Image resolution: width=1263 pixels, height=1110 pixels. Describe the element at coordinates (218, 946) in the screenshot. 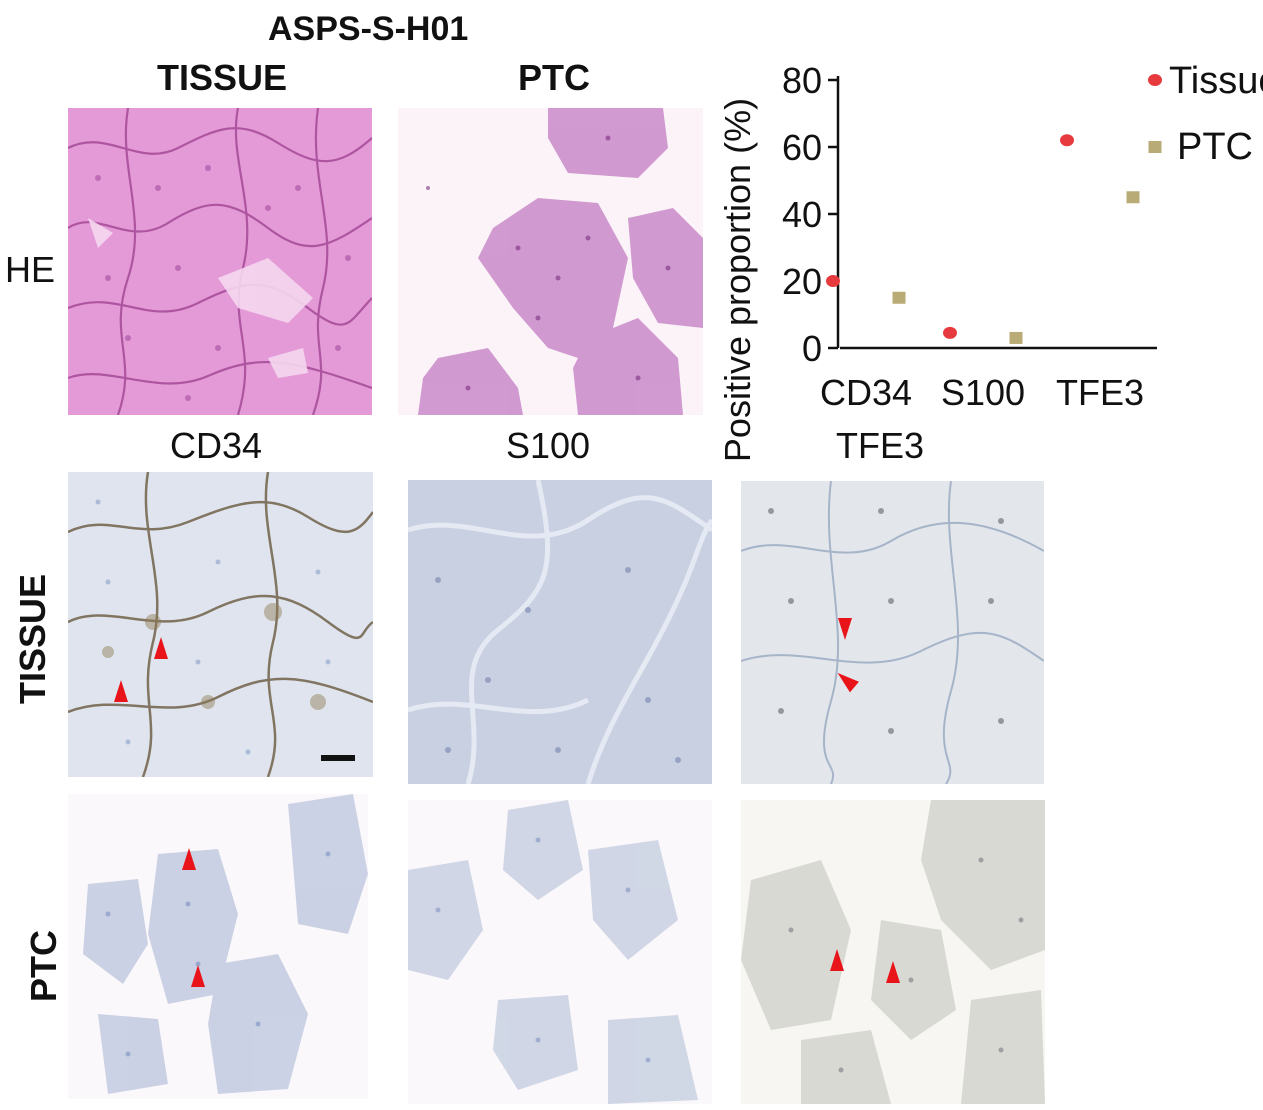

I see `cd34-ptc-image` at that location.